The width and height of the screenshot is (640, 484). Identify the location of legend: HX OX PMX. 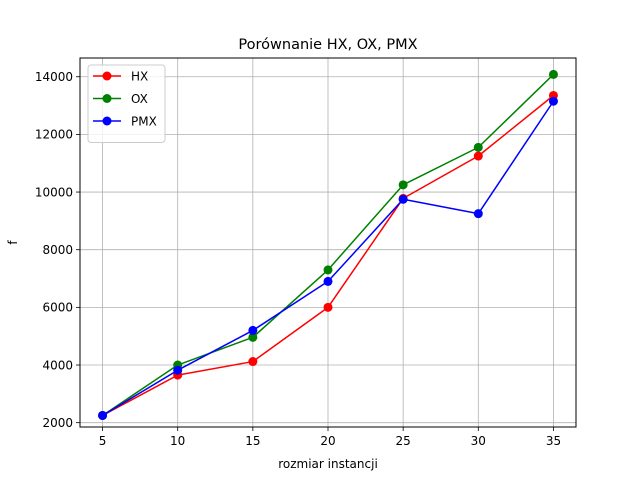
(126, 103).